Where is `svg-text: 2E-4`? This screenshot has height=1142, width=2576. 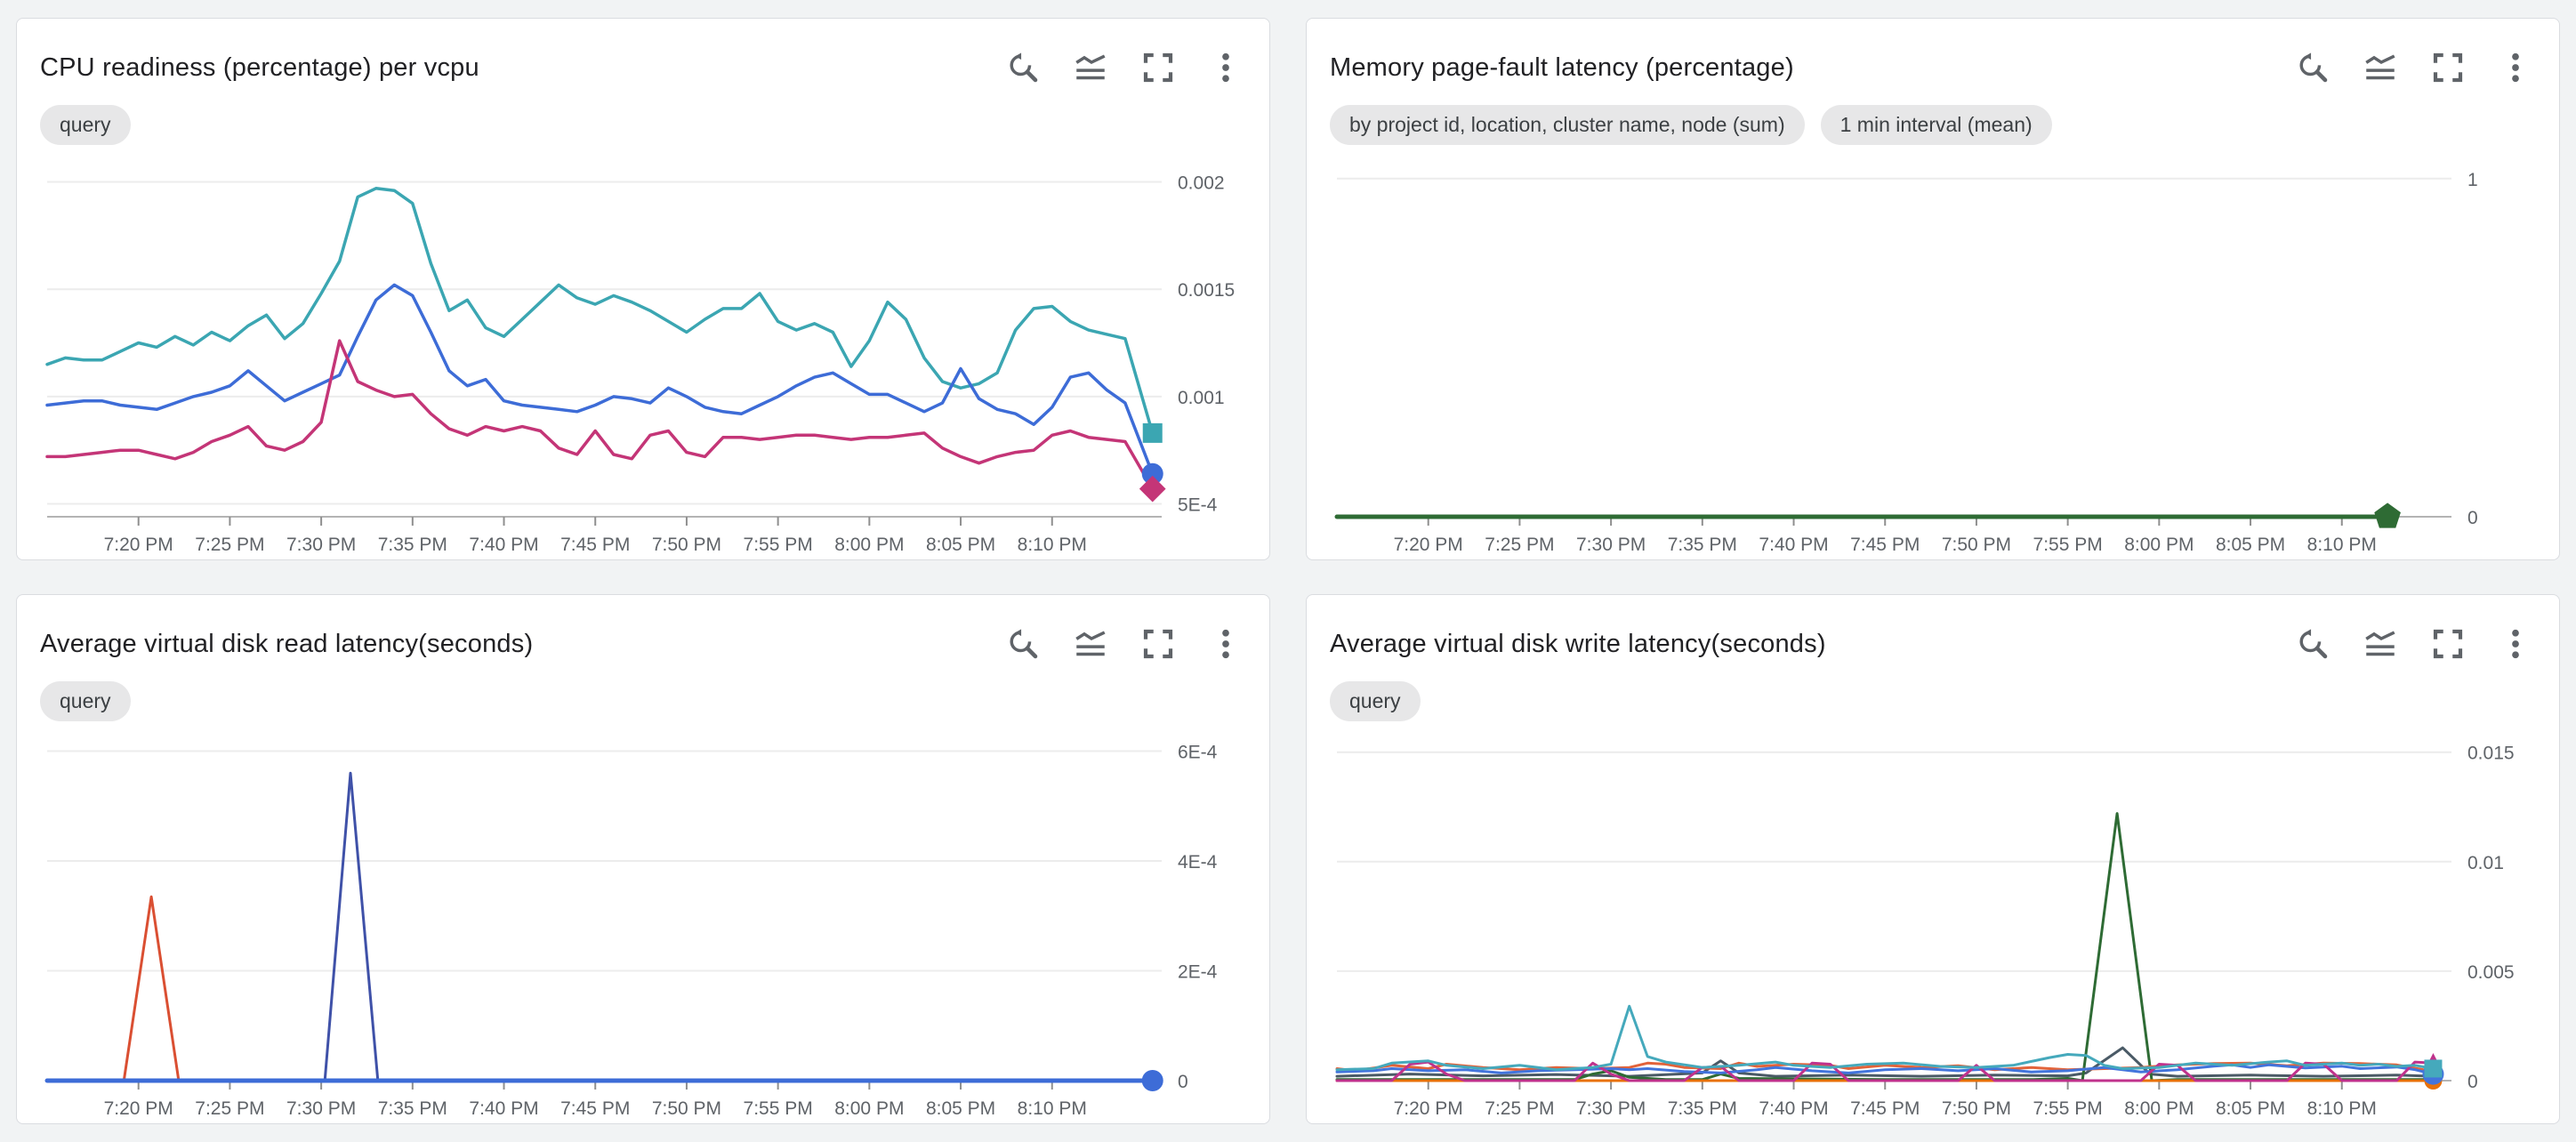
svg-text: 2E-4 is located at coordinates (1198, 972).